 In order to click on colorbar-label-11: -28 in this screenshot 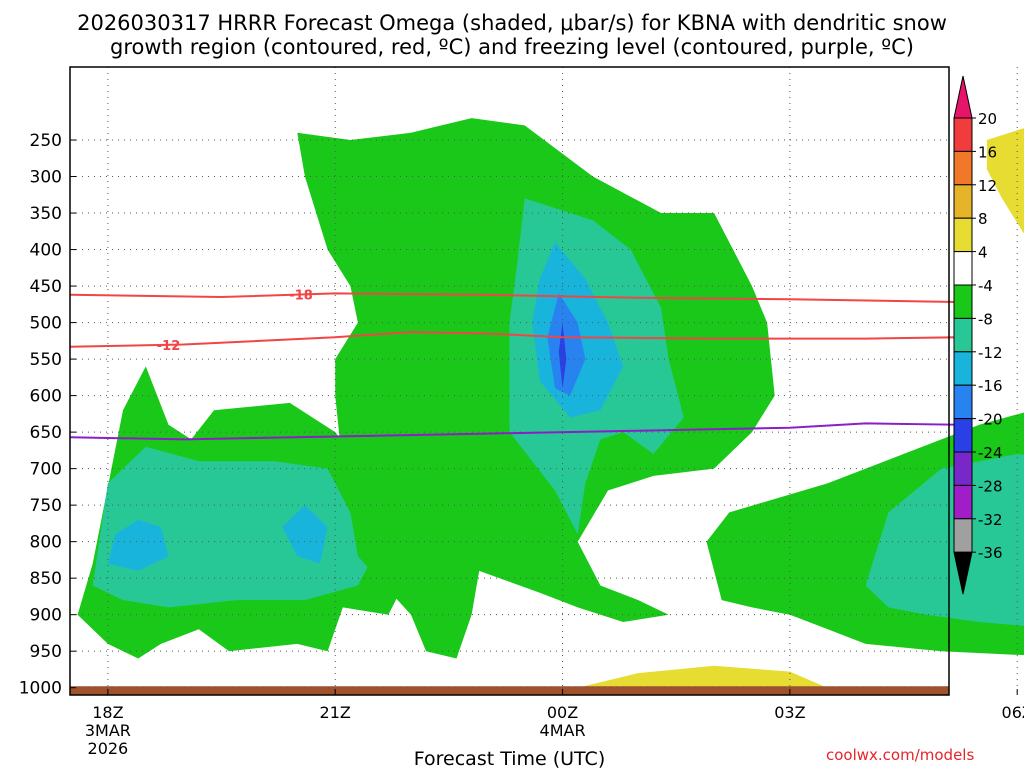, I will do `click(990, 486)`.